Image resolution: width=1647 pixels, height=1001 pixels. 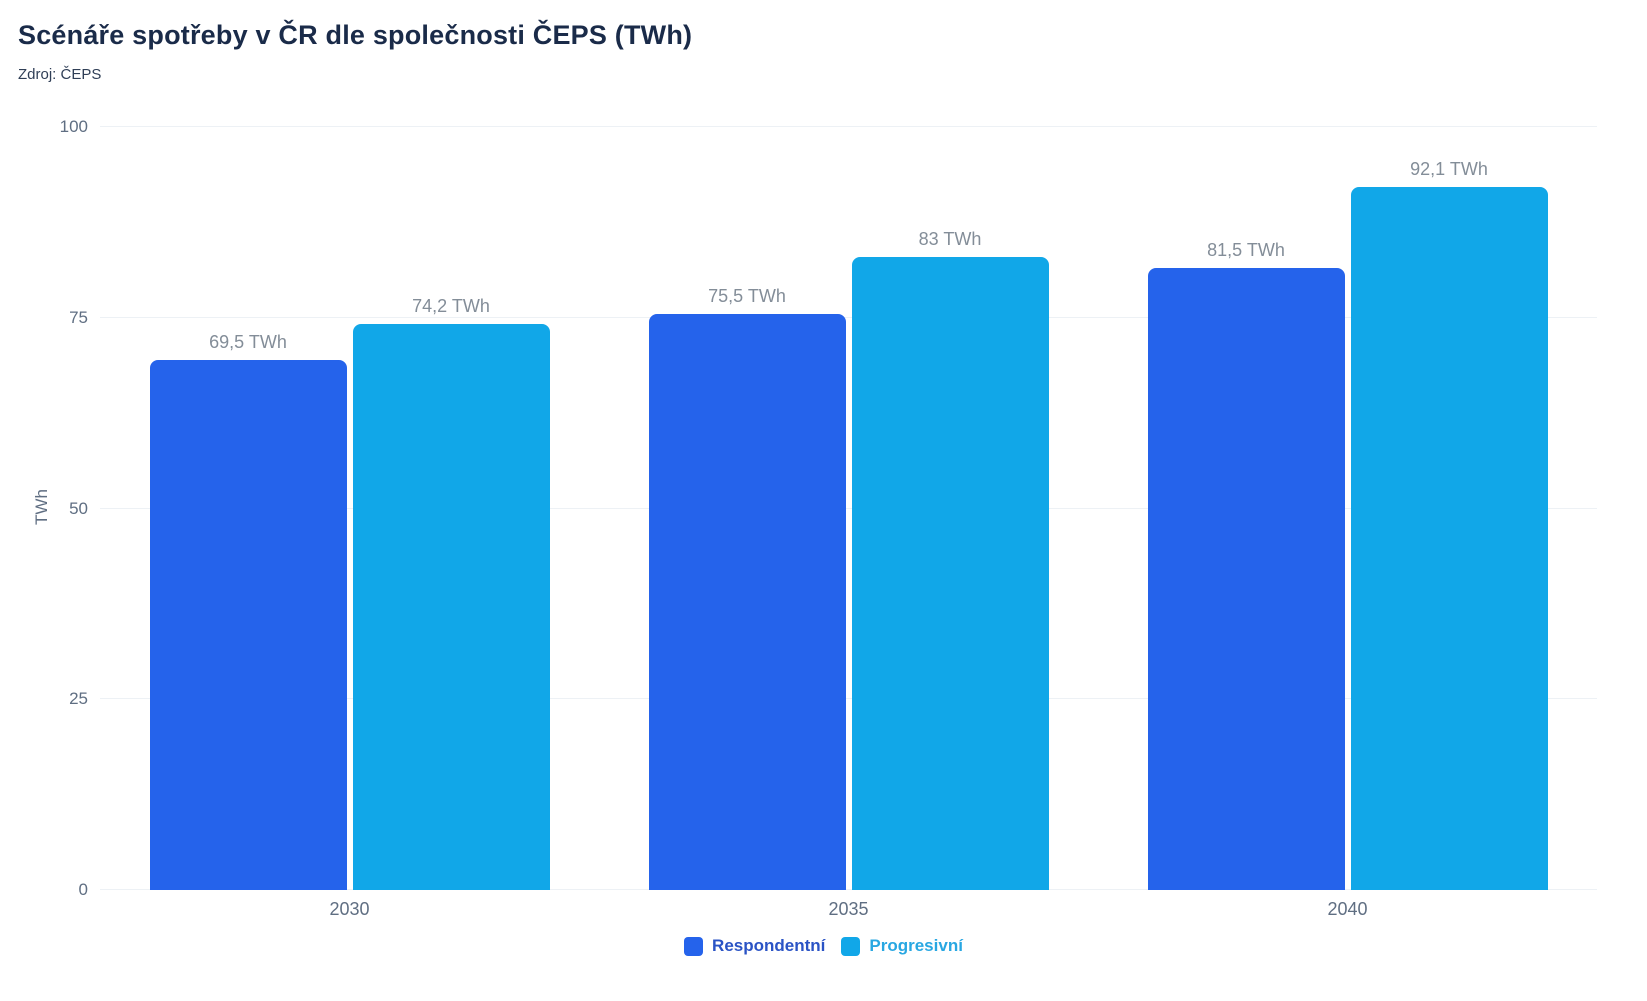 I want to click on legend-item-respondentni: Respondentní, so click(x=754, y=946).